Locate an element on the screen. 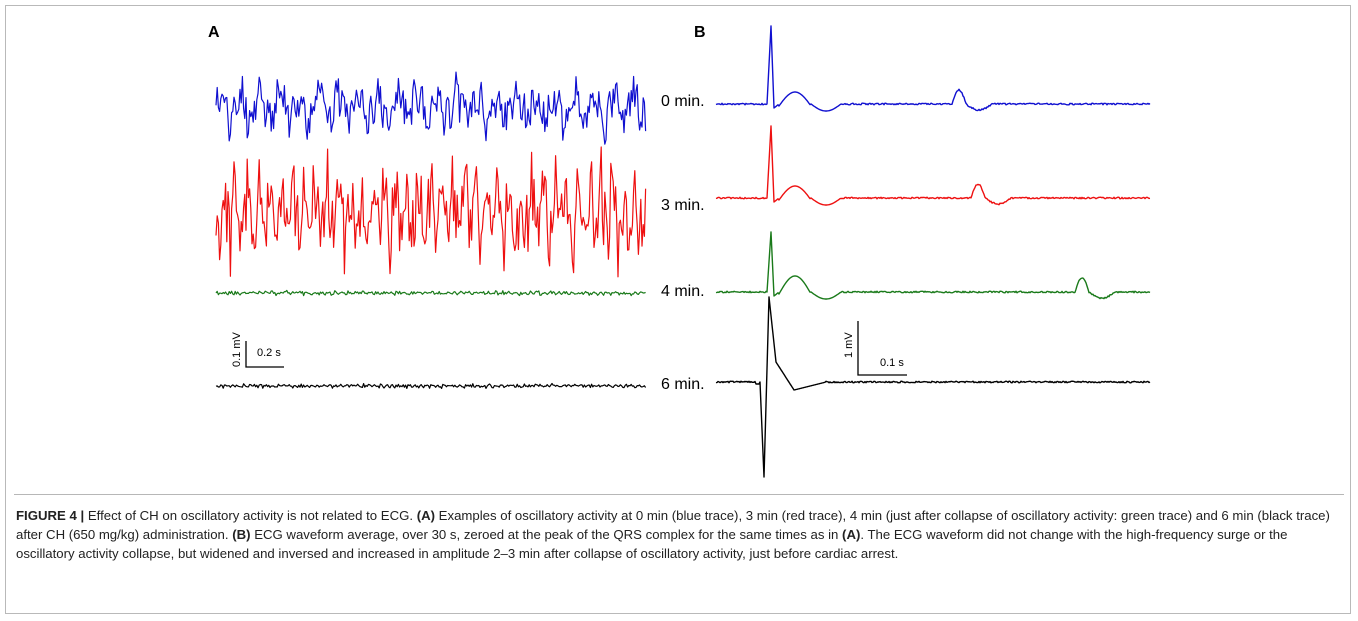 The image size is (1358, 621). trace-b-0min is located at coordinates (933, 68).